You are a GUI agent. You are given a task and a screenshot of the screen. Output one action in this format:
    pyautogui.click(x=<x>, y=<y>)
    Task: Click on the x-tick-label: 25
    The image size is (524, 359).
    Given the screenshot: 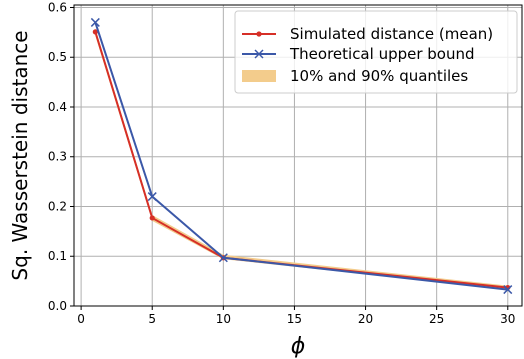 What is the action you would take?
    pyautogui.click(x=436, y=319)
    